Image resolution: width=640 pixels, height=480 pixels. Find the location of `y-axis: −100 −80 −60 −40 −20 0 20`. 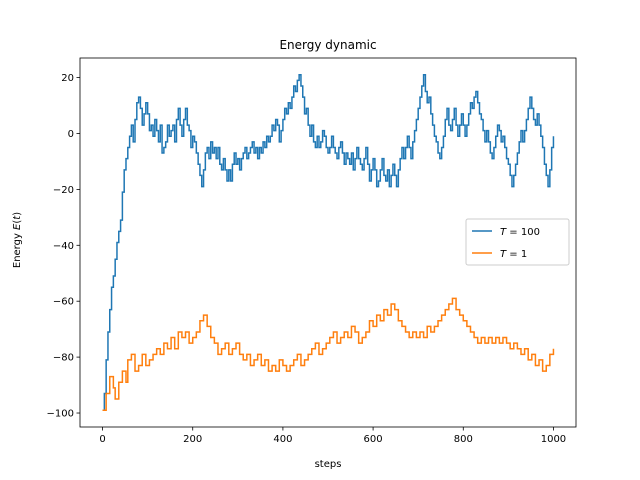

y-axis: −100 −80 −60 −40 −20 0 20 is located at coordinates (63, 246).